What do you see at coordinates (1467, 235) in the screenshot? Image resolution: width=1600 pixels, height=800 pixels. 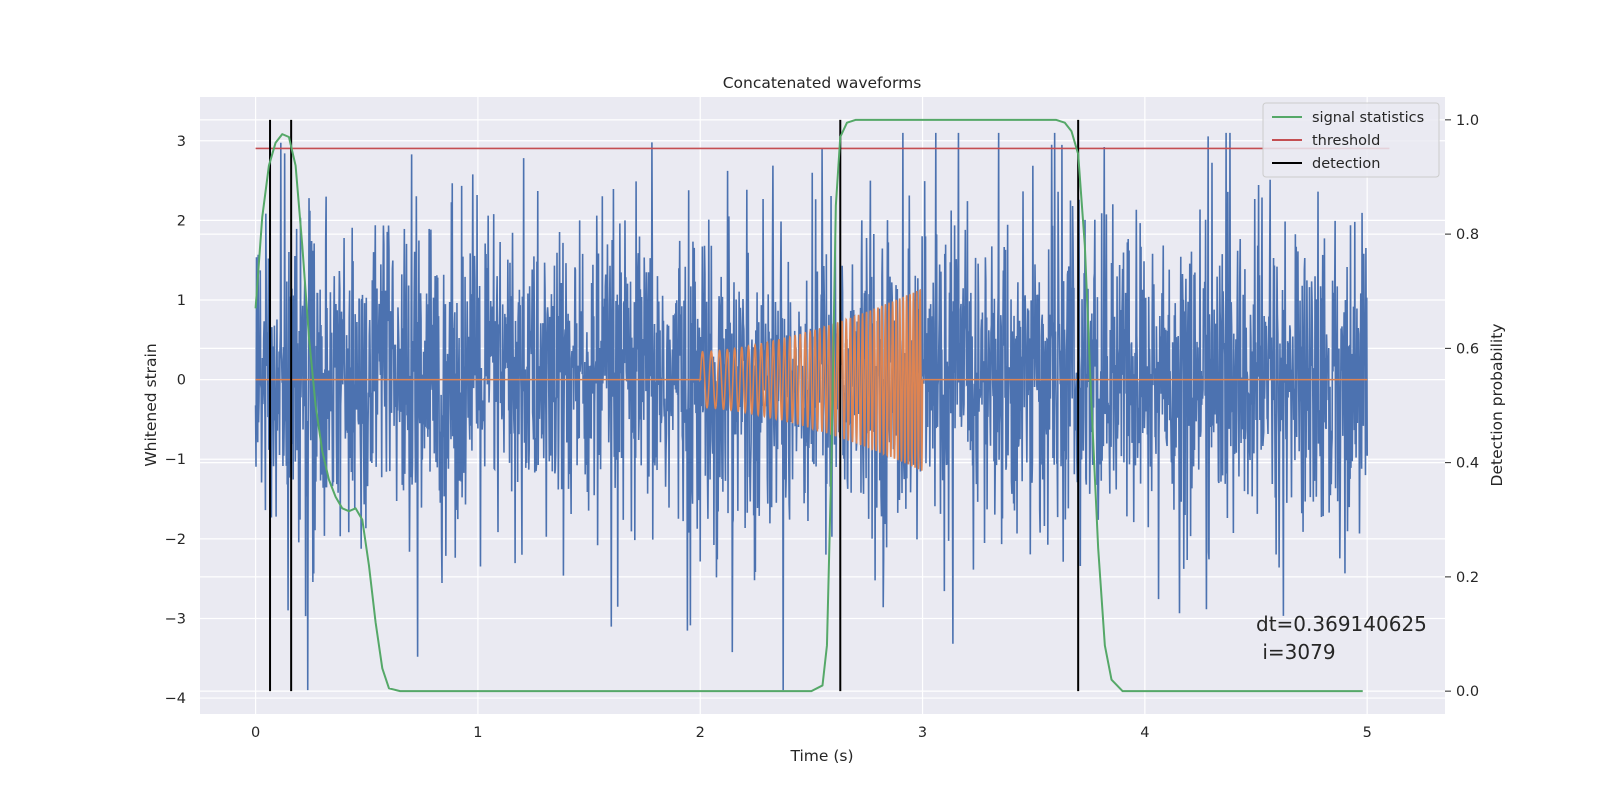 I see `y2-tick-label: 0.8` at bounding box center [1467, 235].